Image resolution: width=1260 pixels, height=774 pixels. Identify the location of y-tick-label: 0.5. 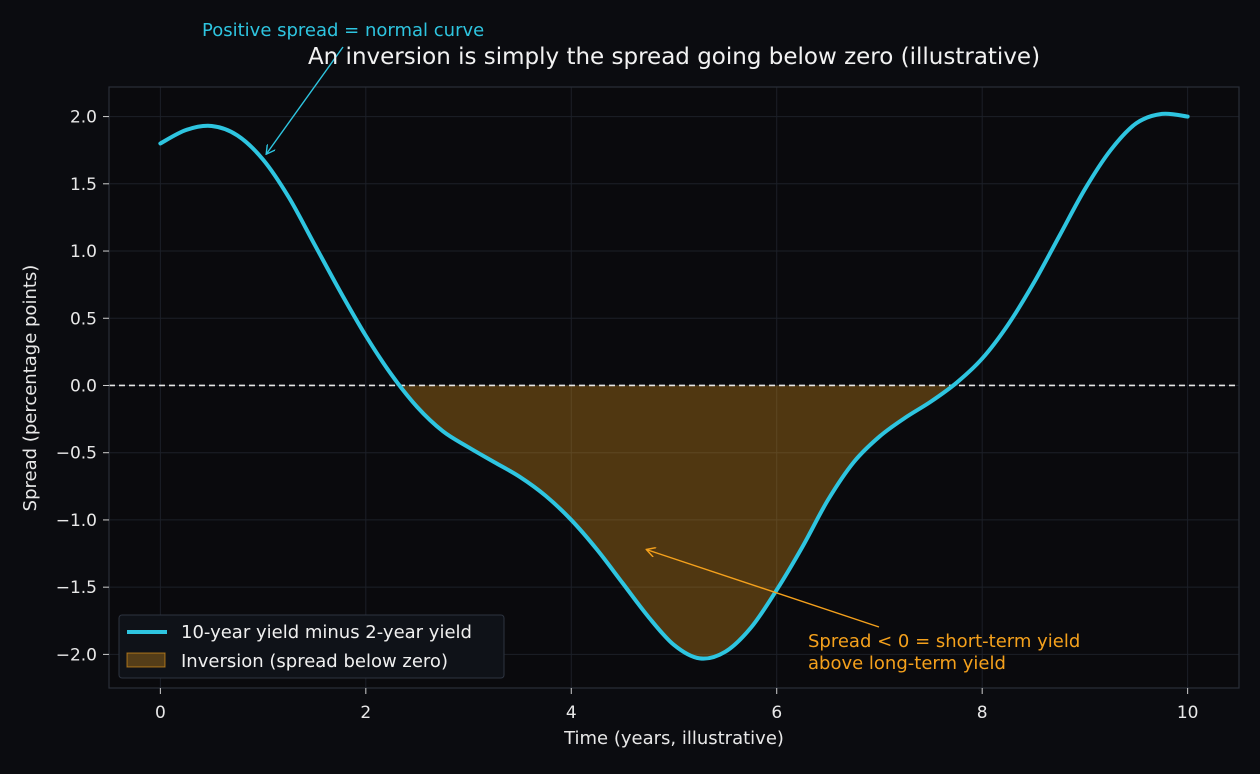
(83, 319).